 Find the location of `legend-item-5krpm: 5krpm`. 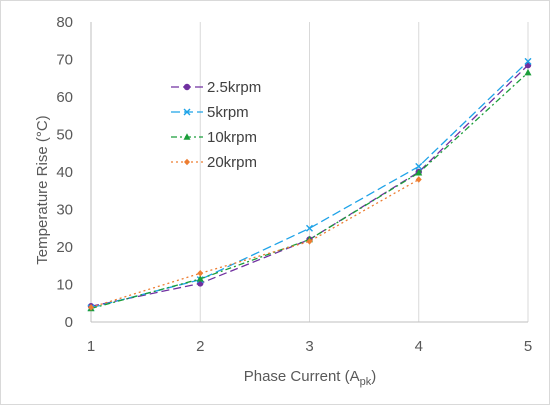

legend-item-5krpm: 5krpm is located at coordinates (210, 112).